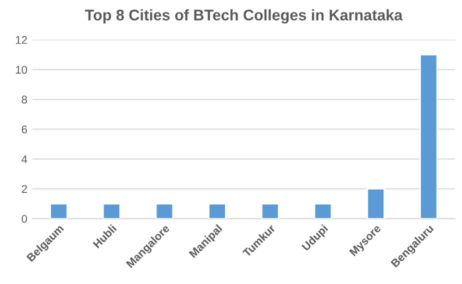 This screenshot has height=284, width=462. I want to click on y-tick-label: 0, so click(25, 218).